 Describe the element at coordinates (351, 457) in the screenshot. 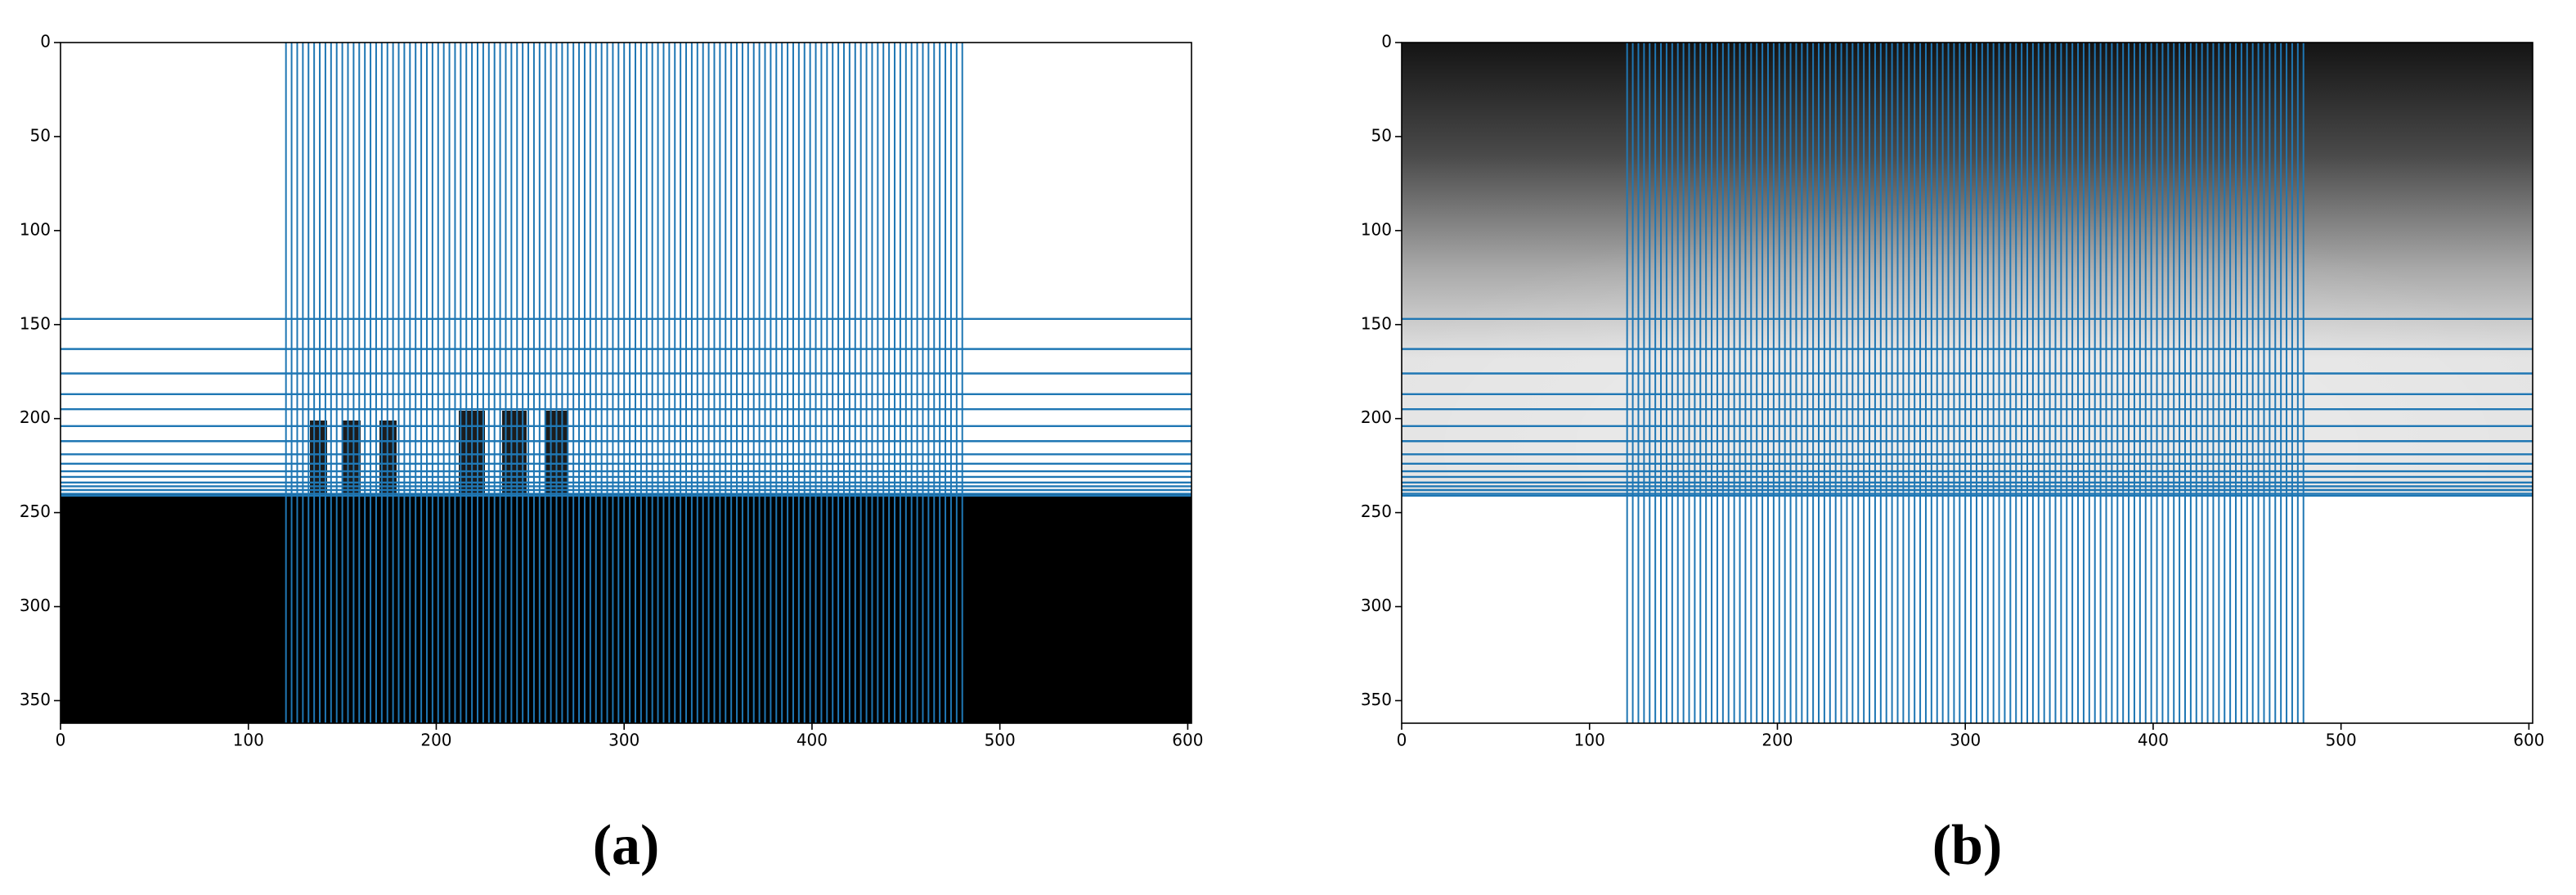

I see `image-shape` at that location.